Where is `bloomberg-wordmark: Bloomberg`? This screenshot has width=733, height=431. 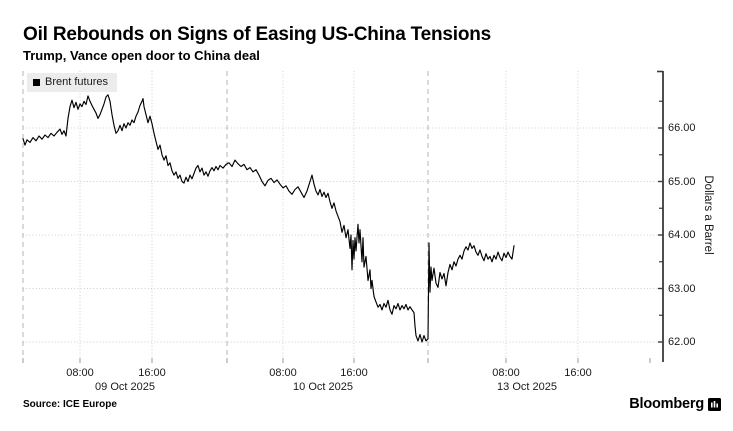 bloomberg-wordmark: Bloomberg is located at coordinates (666, 404).